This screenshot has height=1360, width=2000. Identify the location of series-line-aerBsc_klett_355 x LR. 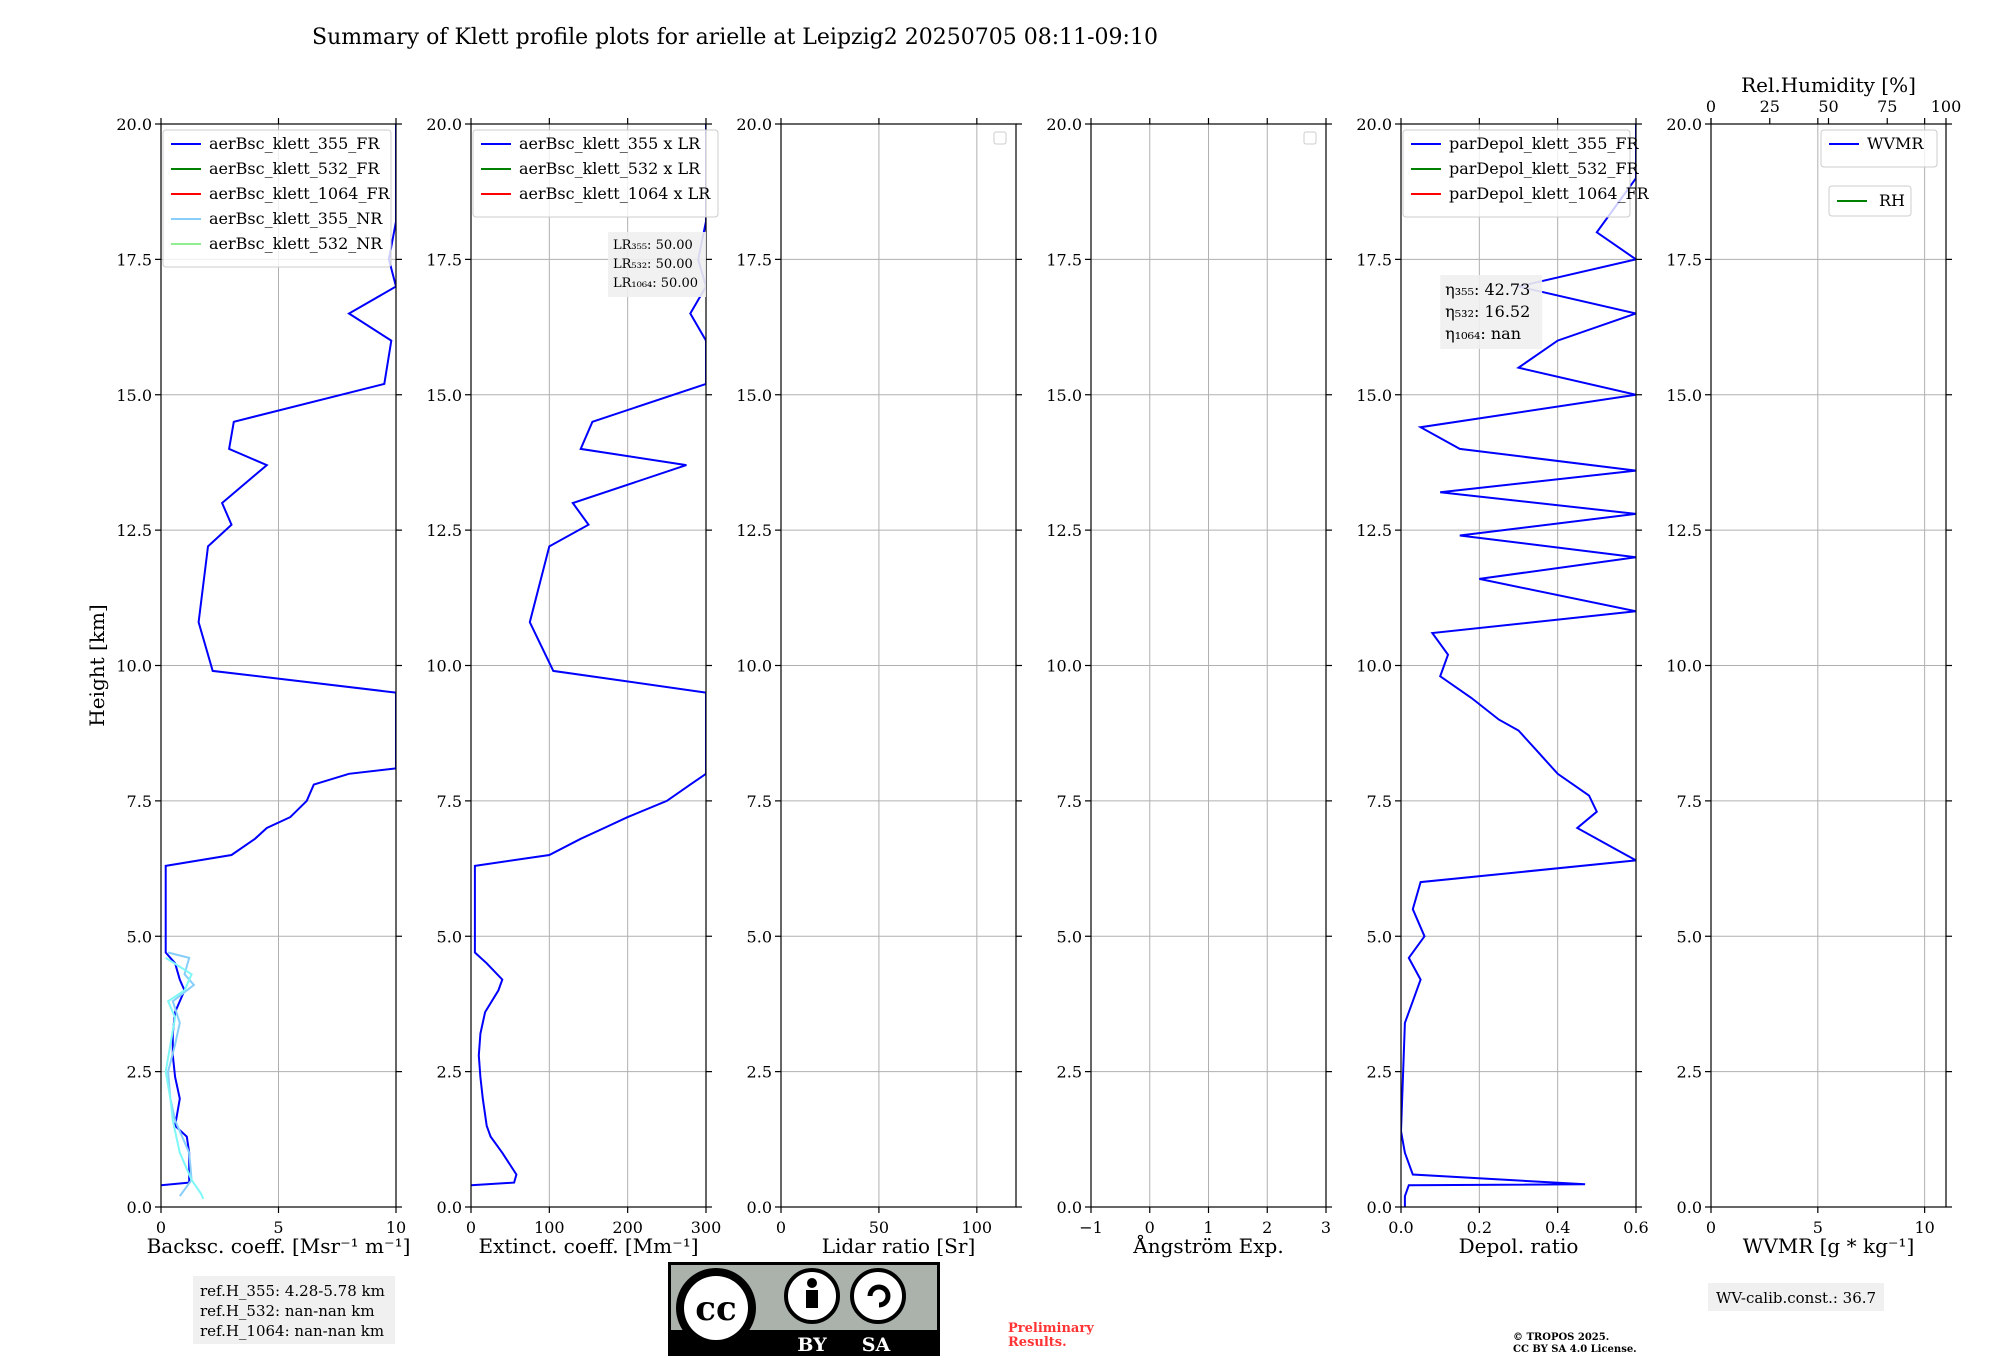
(588, 655).